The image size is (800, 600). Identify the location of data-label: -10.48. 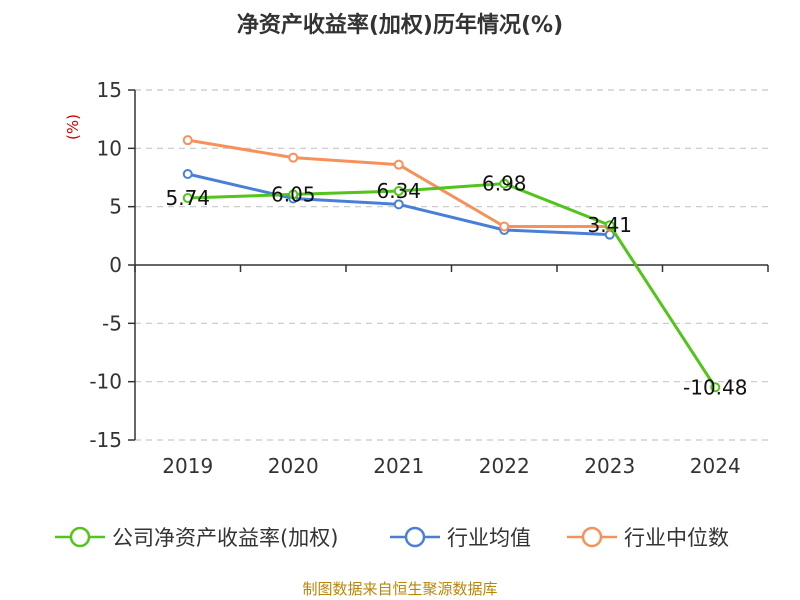
(715, 387).